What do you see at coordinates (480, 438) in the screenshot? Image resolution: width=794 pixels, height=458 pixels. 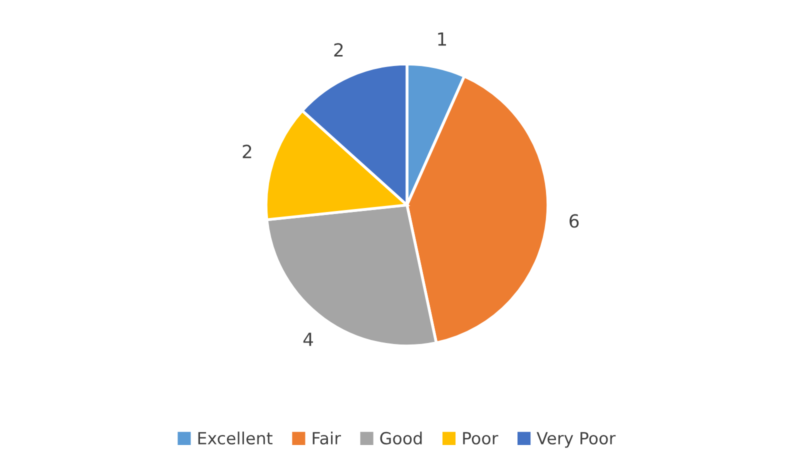 I see `legend-label: Poor` at bounding box center [480, 438].